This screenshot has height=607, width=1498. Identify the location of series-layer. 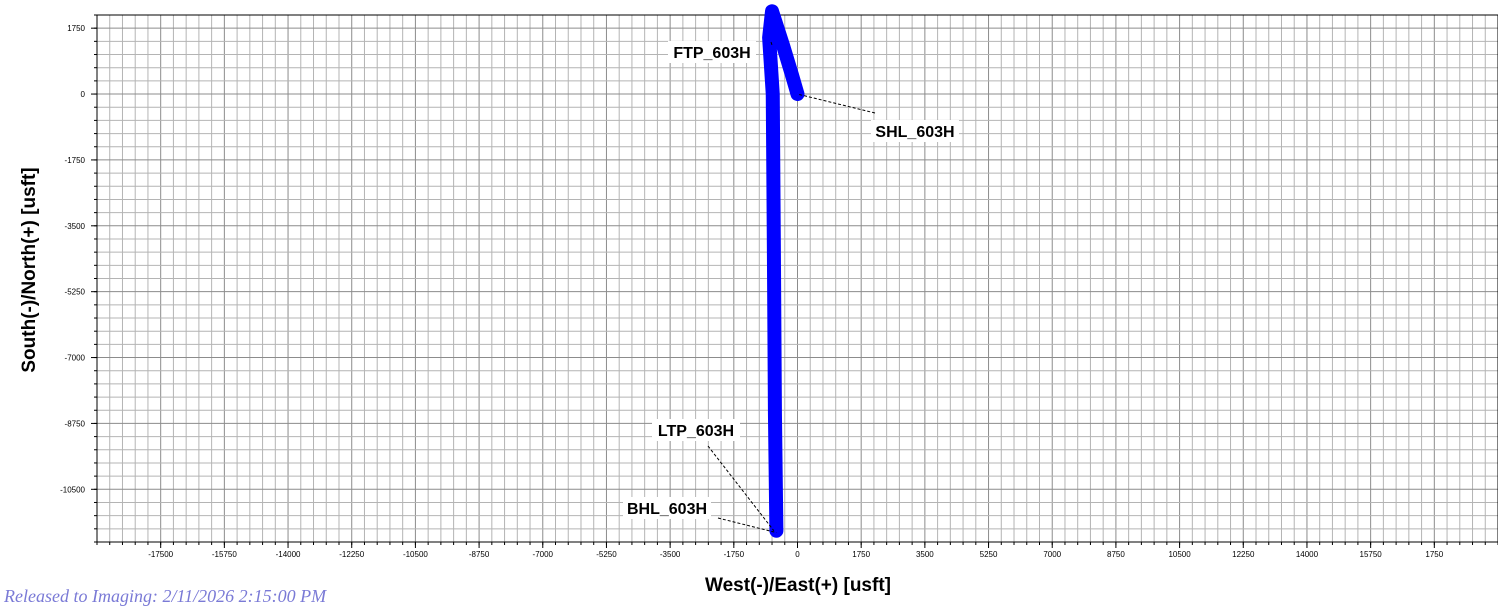
(783, 271).